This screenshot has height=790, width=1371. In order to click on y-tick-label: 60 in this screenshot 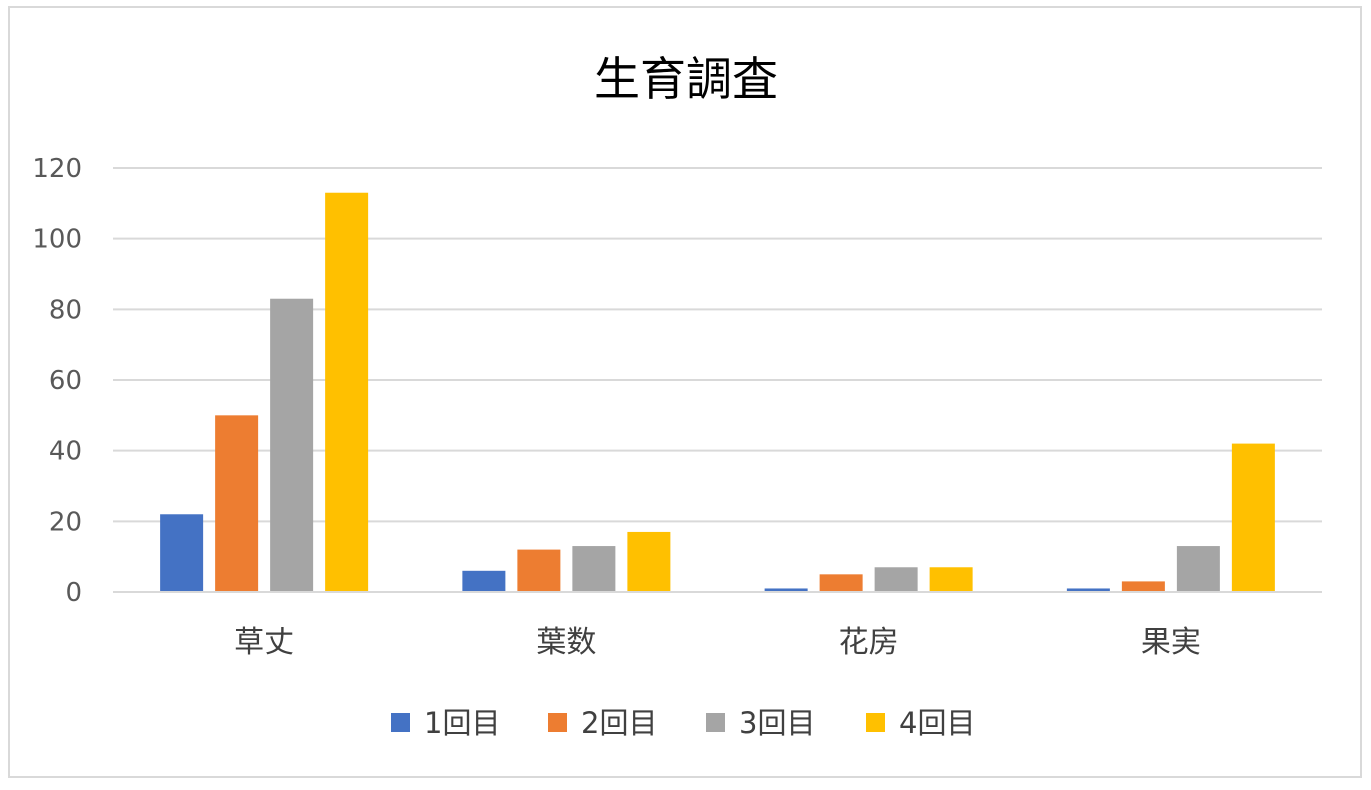, I will do `click(65, 381)`.